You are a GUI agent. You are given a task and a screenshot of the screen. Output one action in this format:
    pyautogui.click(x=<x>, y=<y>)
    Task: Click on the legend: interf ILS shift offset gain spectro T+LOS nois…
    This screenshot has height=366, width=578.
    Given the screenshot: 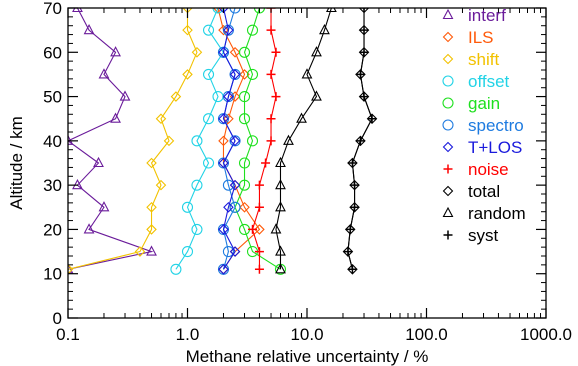 What is the action you would take?
    pyautogui.click(x=484, y=125)
    